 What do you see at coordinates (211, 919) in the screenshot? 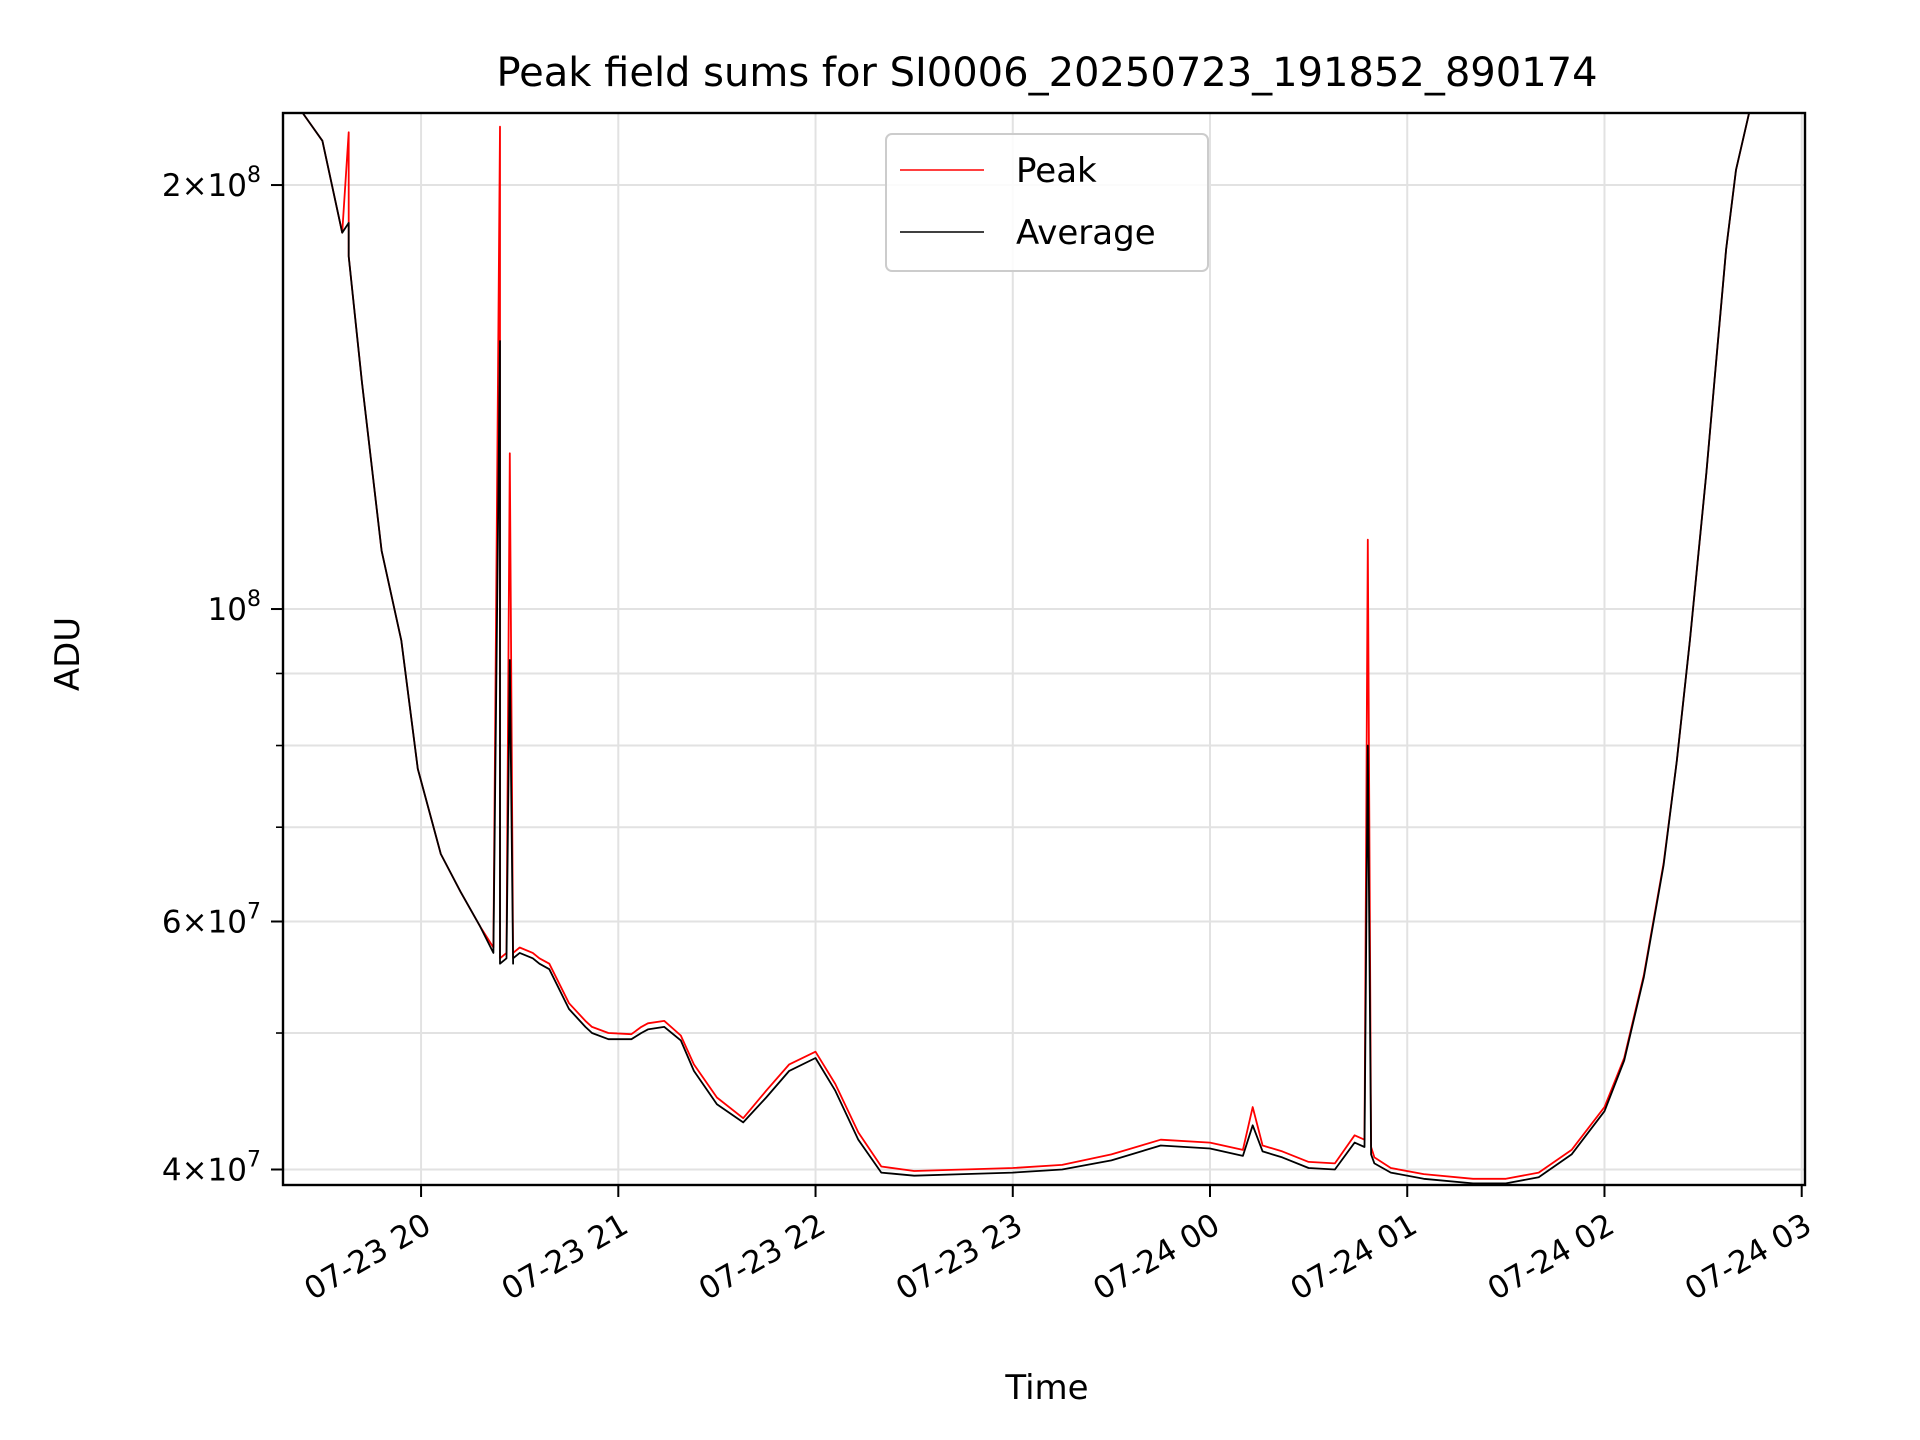
I see `y-tick-label: 6×107` at bounding box center [211, 919].